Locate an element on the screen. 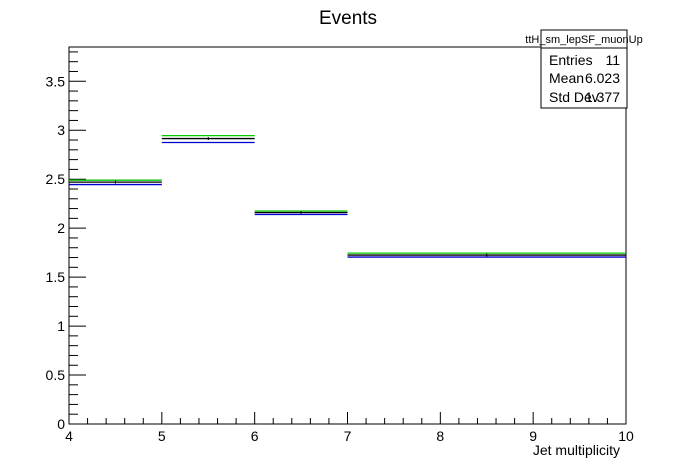 The image size is (696, 472). x-axis: 4 5 6 7 8 9 10 is located at coordinates (349, 428).